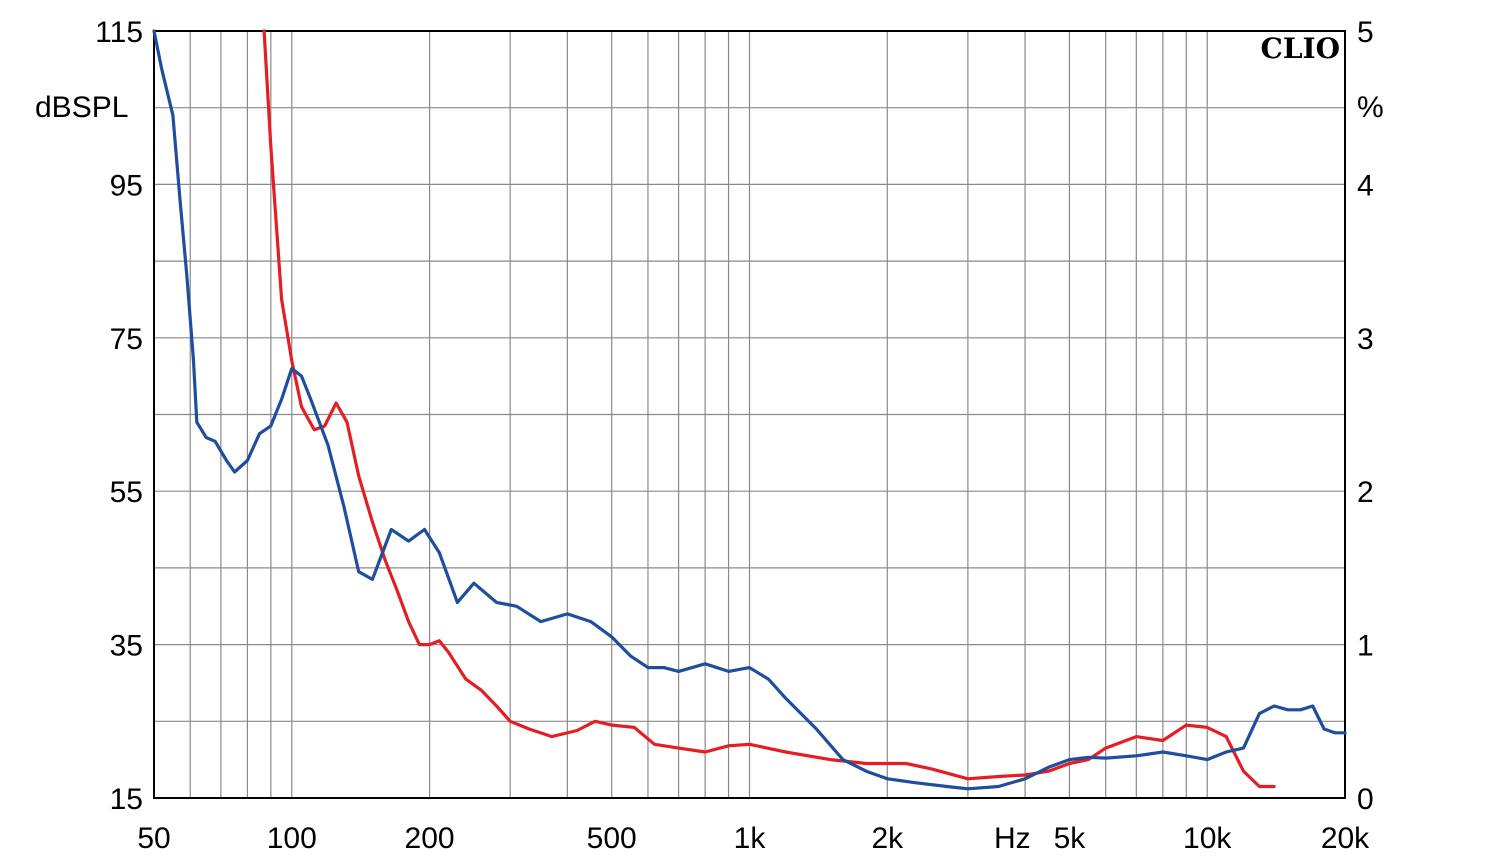 This screenshot has width=1500, height=864. I want to click on right-tick-label: 0, so click(1365, 799).